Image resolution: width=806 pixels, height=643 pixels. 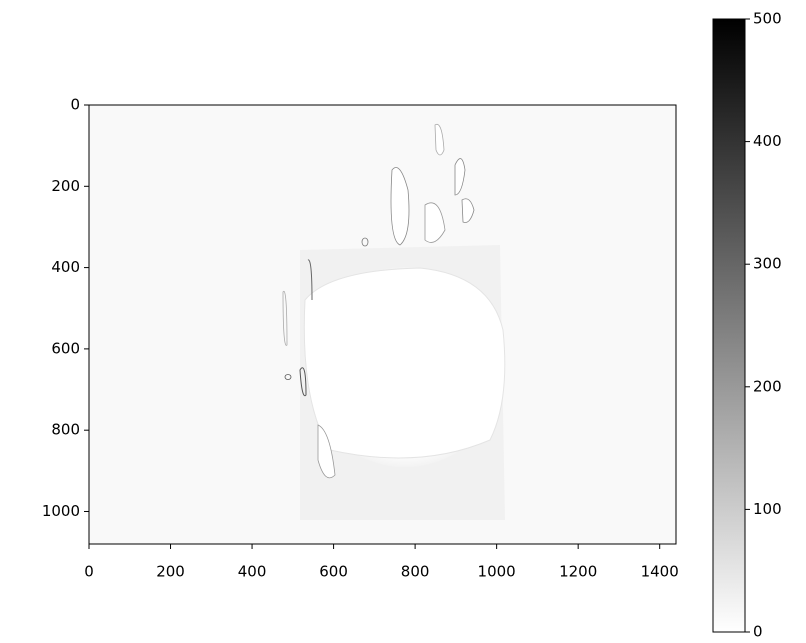 I want to click on x-tick-label: 800, so click(x=415, y=572).